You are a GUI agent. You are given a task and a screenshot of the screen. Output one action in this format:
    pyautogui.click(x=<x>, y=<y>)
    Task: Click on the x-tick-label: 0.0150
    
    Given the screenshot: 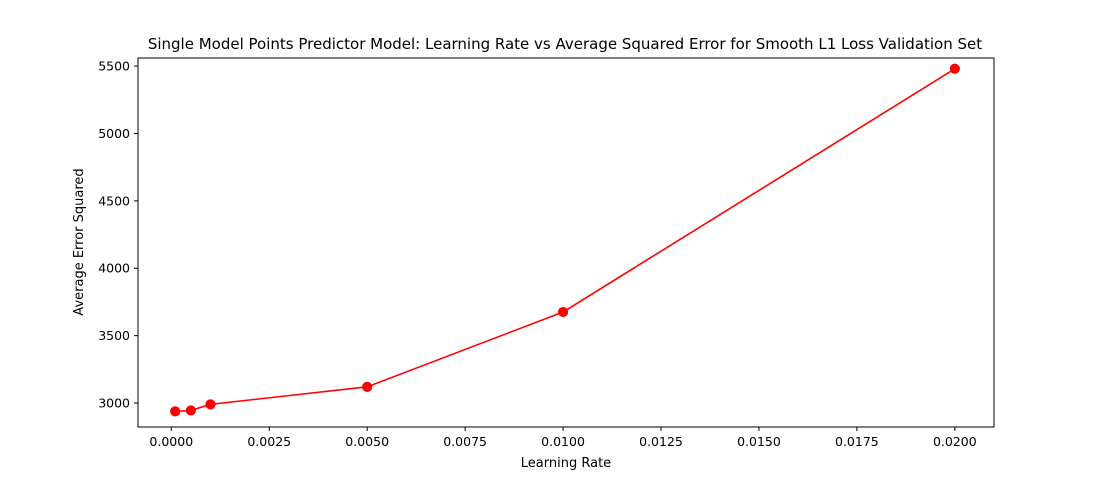 What is the action you would take?
    pyautogui.click(x=759, y=441)
    